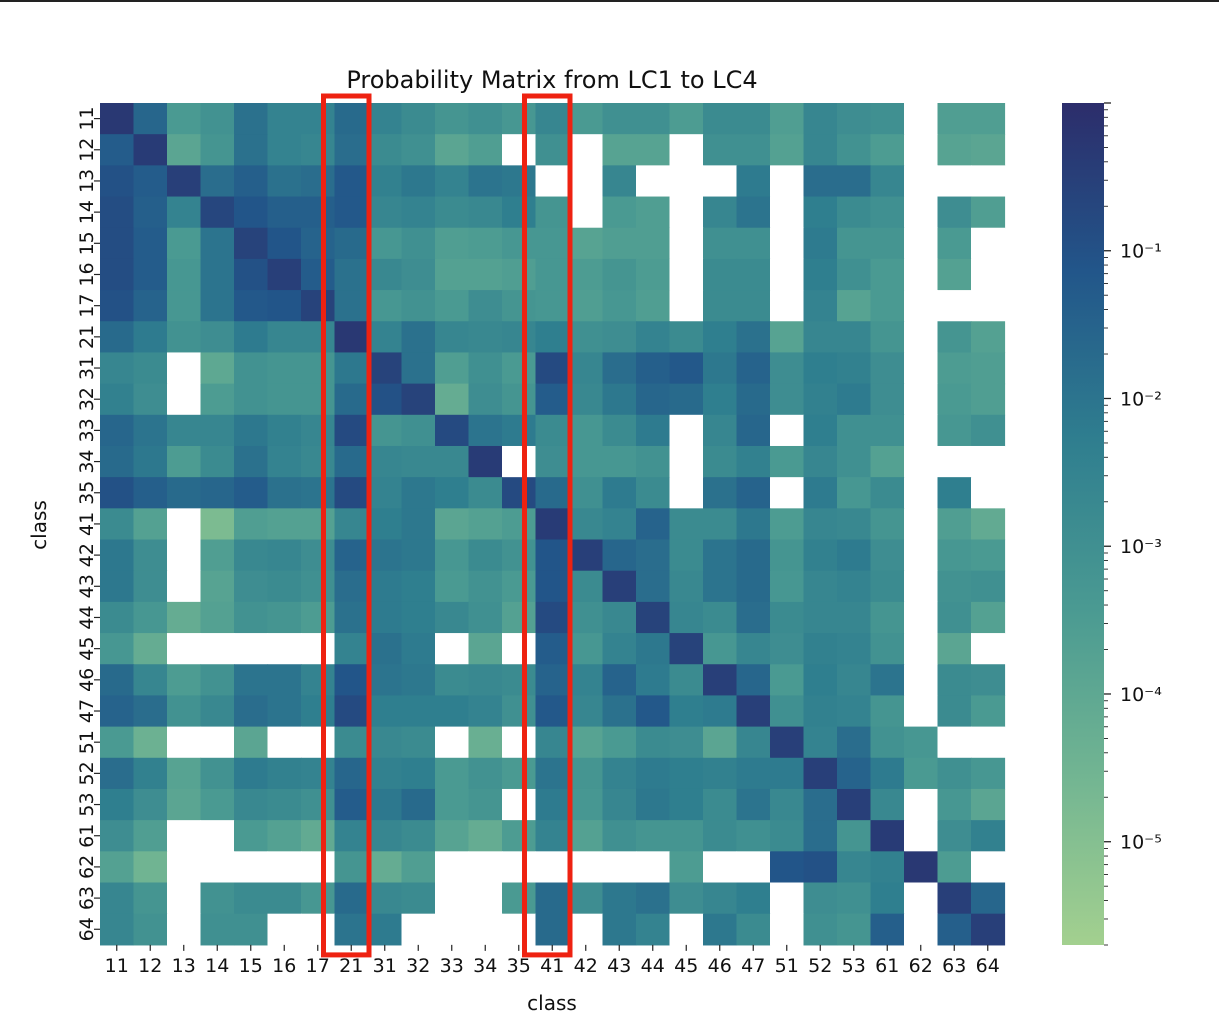 The height and width of the screenshot is (1019, 1219). I want to click on x-tick-label-11: 11, so click(117, 966).